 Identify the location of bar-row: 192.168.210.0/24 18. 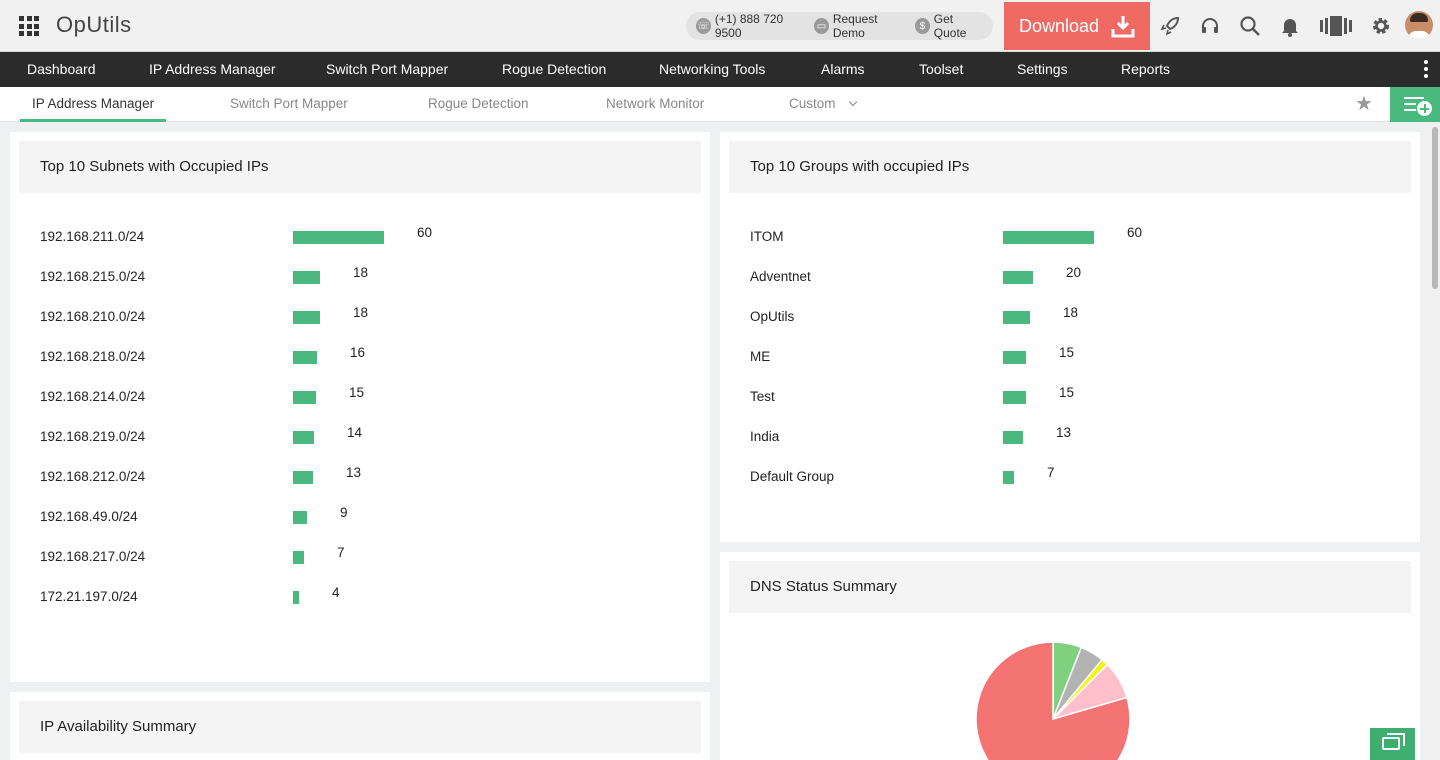
(350, 313).